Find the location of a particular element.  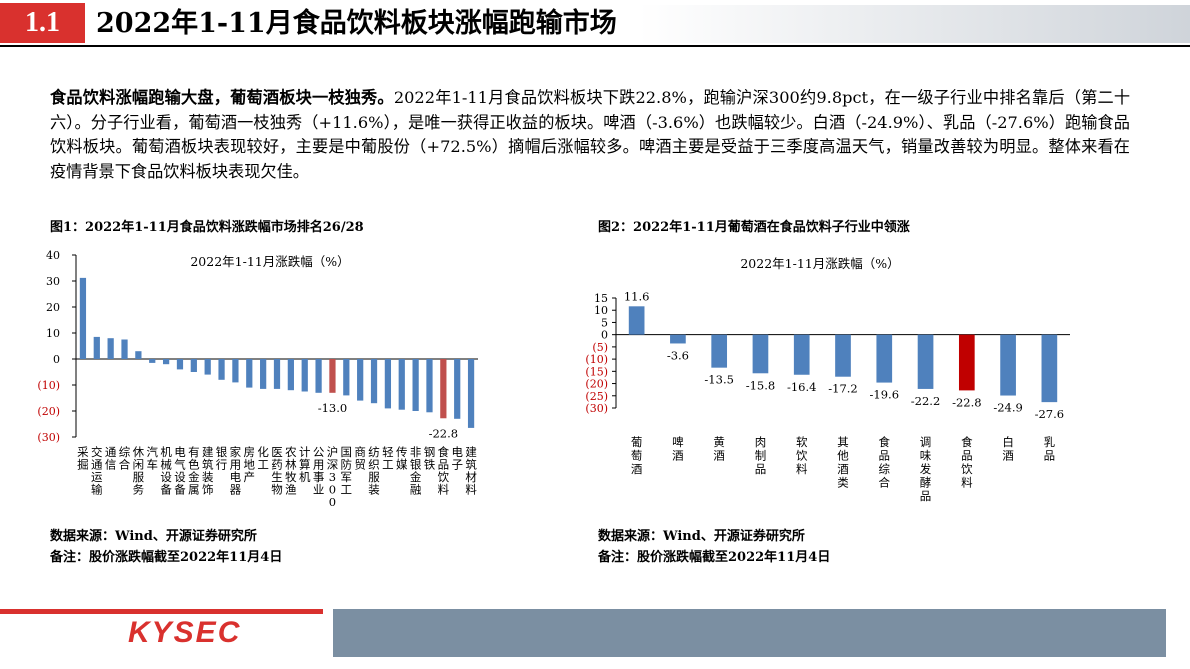

chart1-x-tick-label: 织 is located at coordinates (374, 465).